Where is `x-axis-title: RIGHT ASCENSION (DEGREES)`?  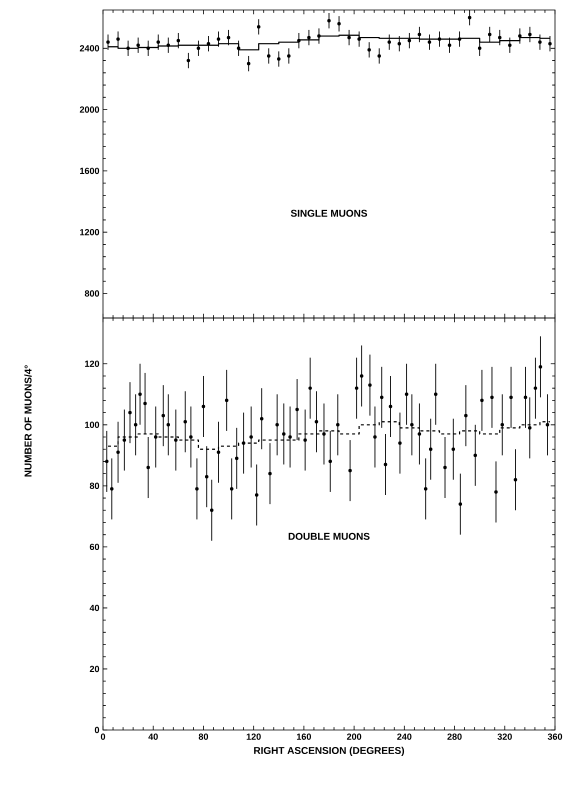
x-axis-title: RIGHT ASCENSION (DEGREES) is located at coordinates (329, 751).